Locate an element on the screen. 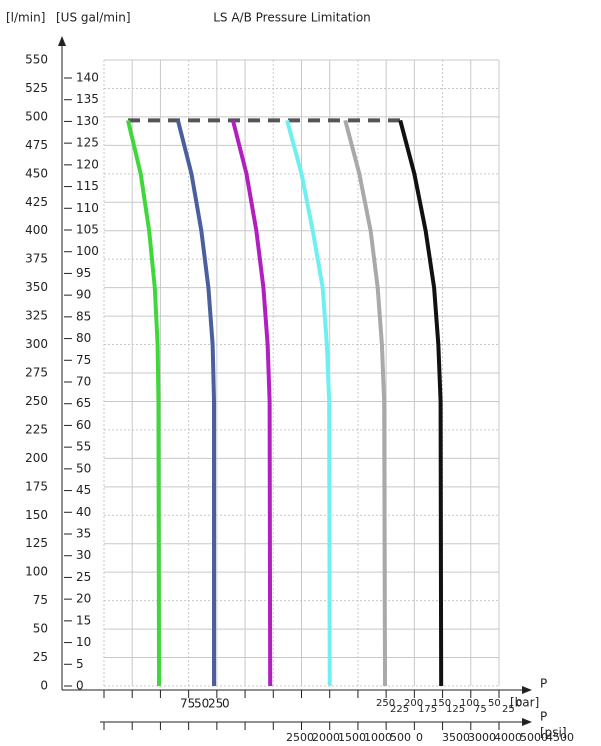 The height and width of the screenshot is (746, 601). y2-tick-label: 70 is located at coordinates (83, 382).